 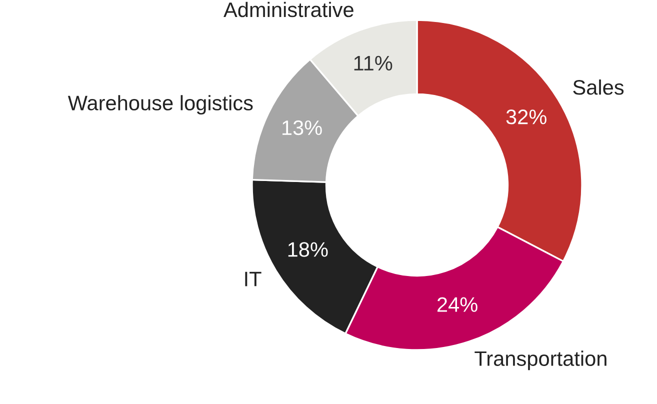 I want to click on slice-label: Warehouse logistics, so click(x=160, y=105).